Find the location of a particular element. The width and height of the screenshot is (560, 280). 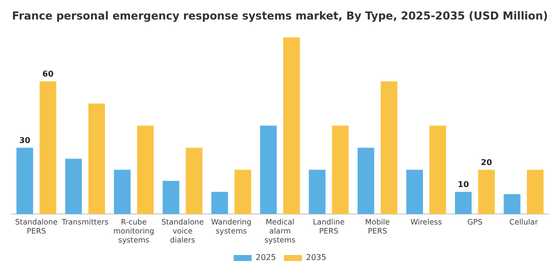

data-label: 20 is located at coordinates (486, 162).